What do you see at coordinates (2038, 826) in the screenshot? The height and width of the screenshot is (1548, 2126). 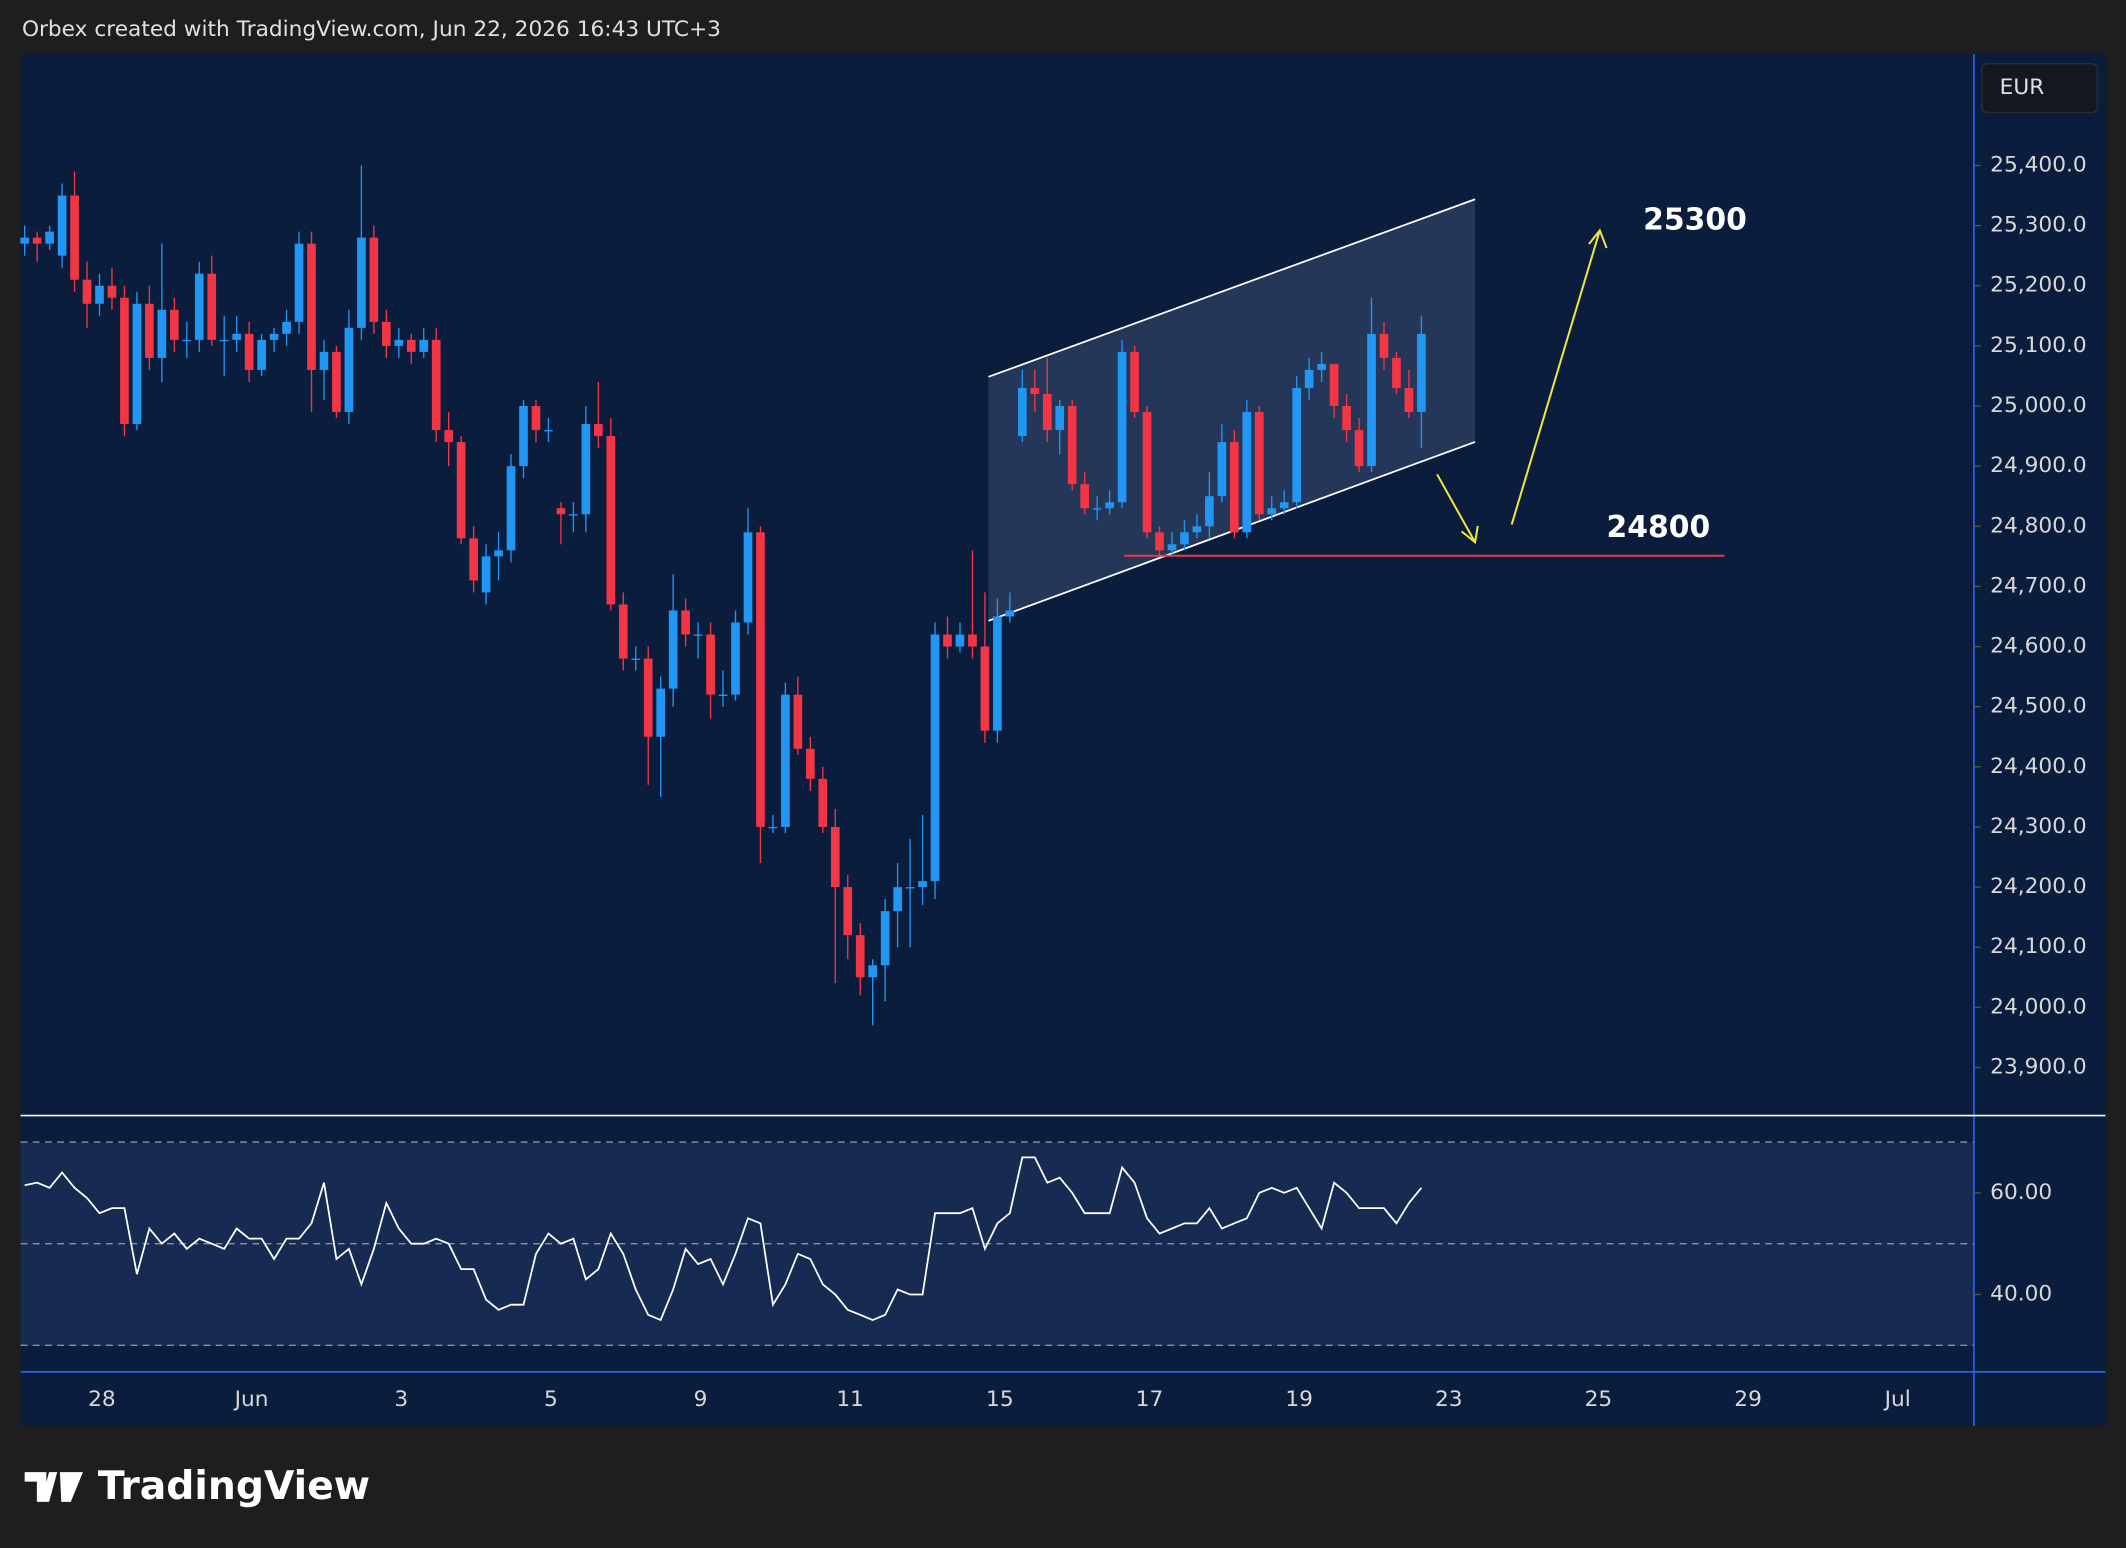 I see `y-tick-label: 24,300.0` at bounding box center [2038, 826].